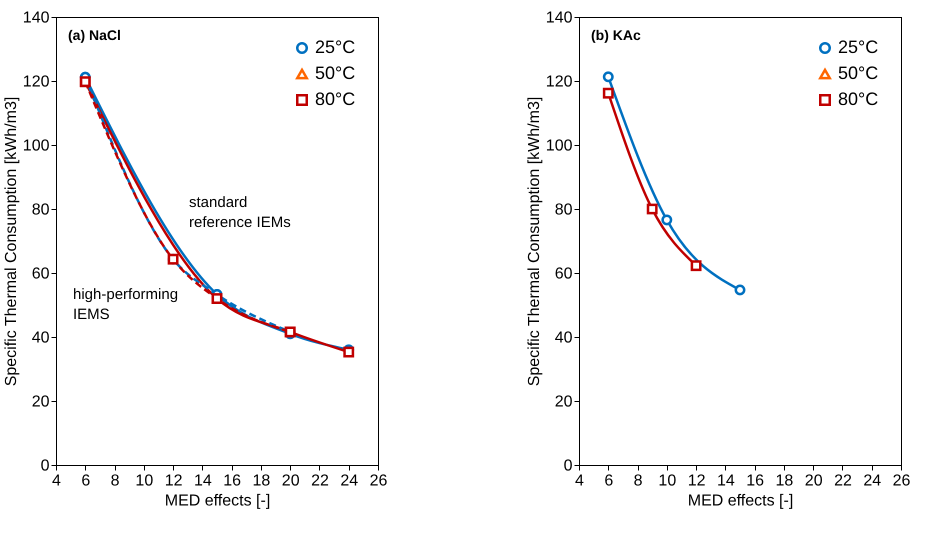 The height and width of the screenshot is (533, 942). I want to click on annotation: standard reference IEMs, so click(240, 212).